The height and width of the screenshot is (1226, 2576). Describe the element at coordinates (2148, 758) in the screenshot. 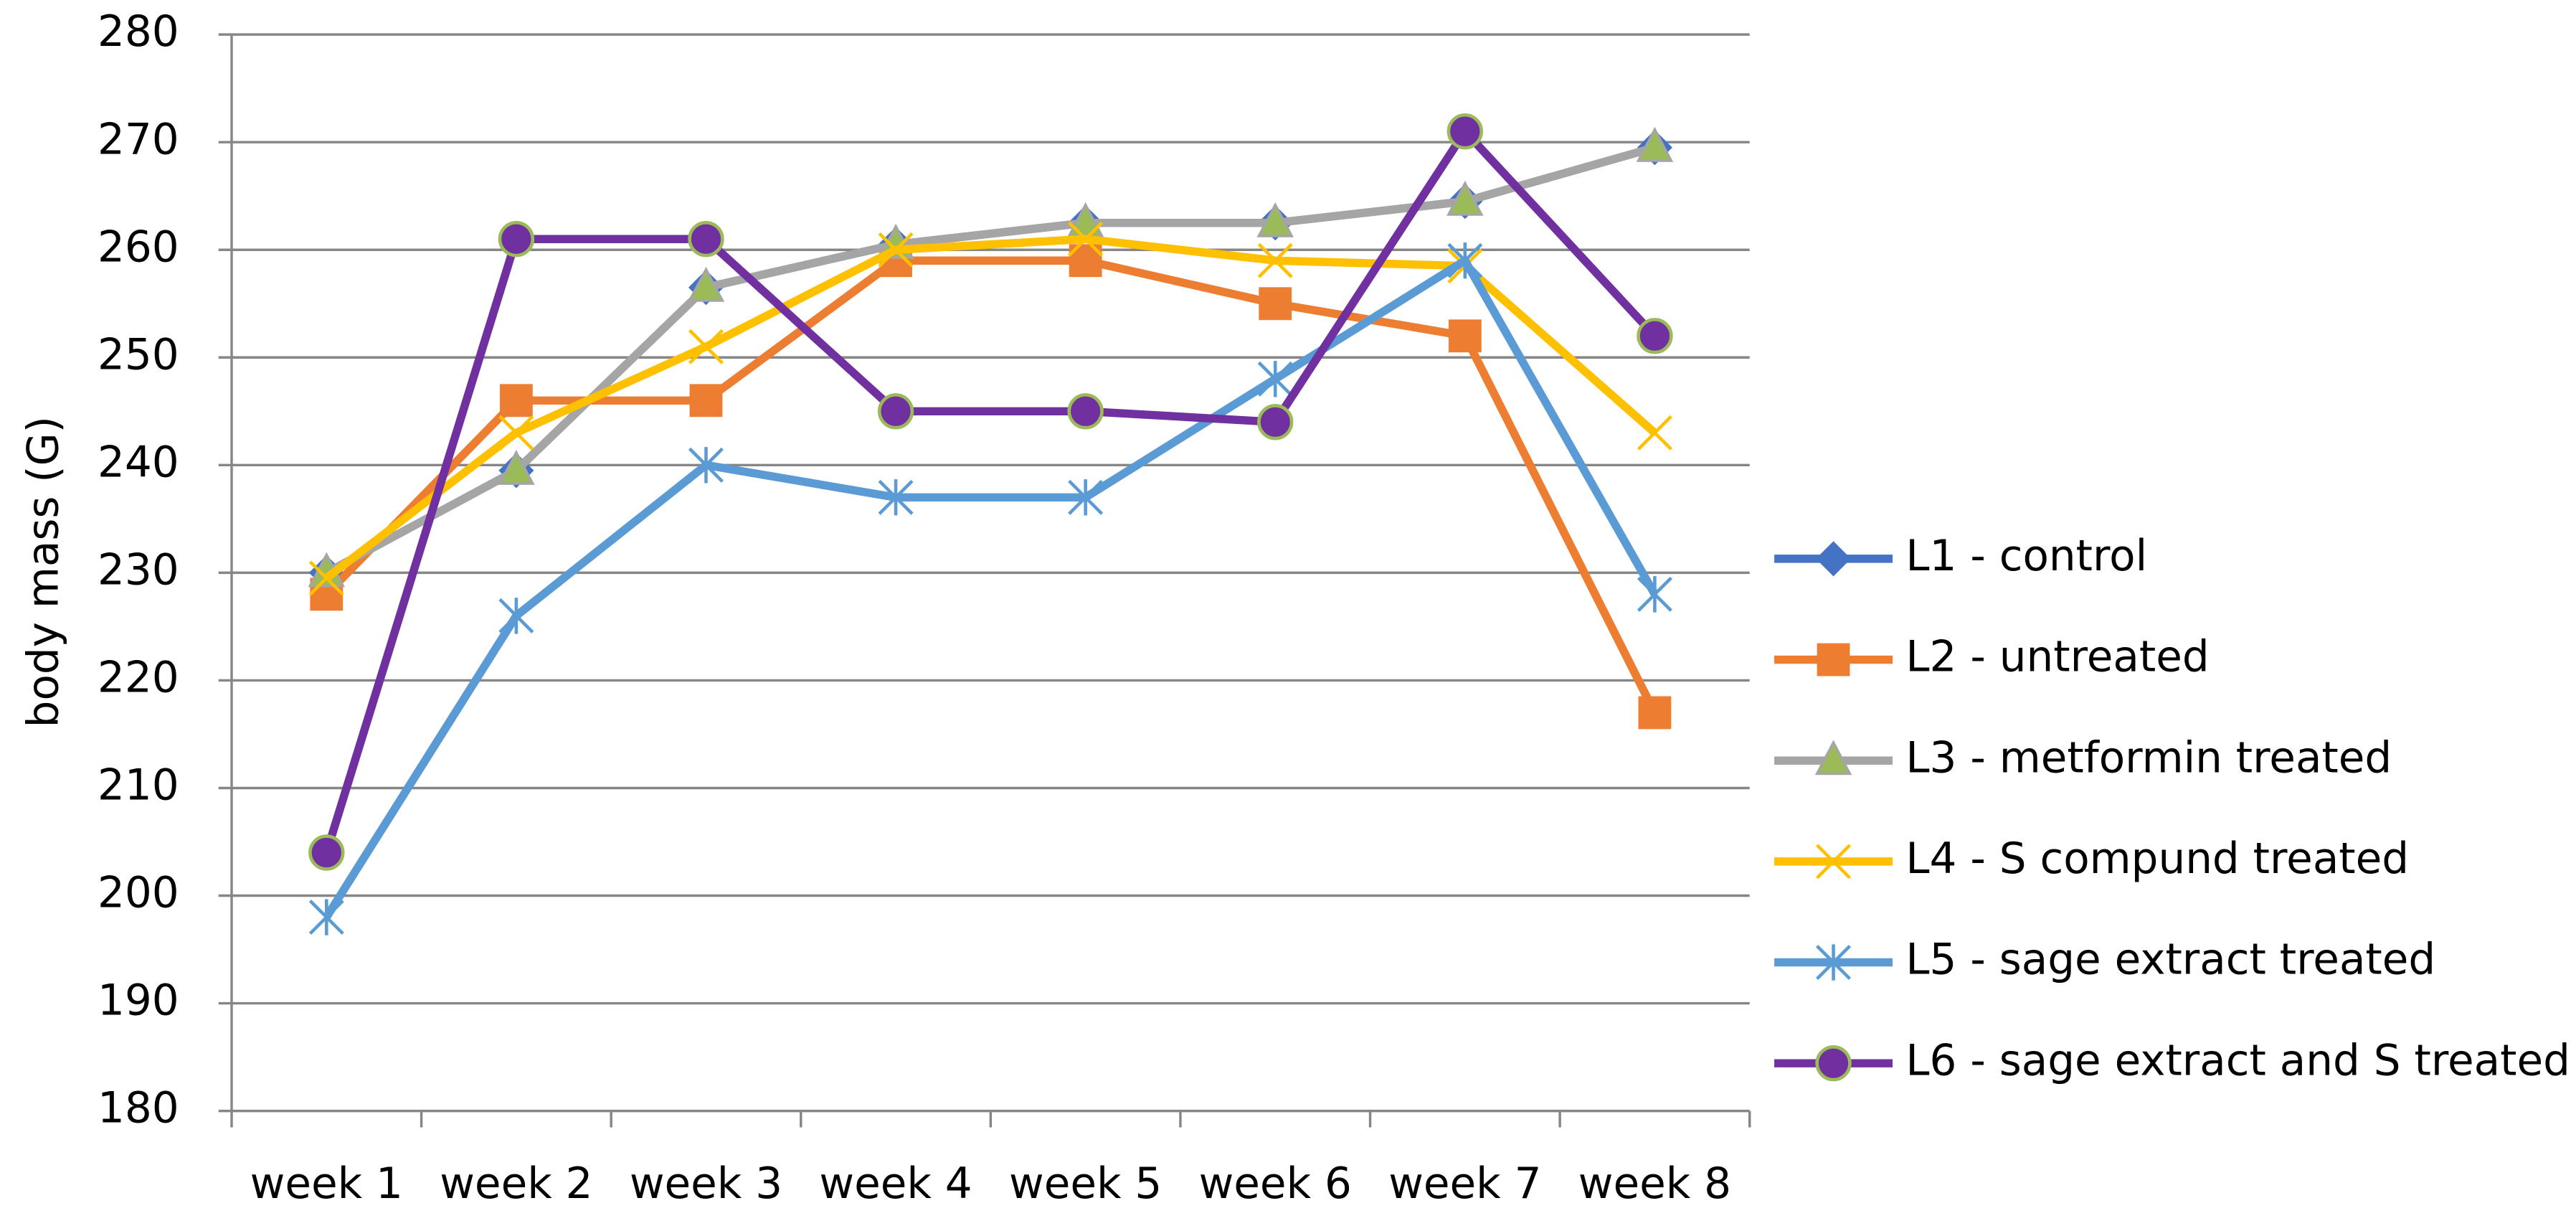

I see `legend-label: L3 - metformin treated` at that location.